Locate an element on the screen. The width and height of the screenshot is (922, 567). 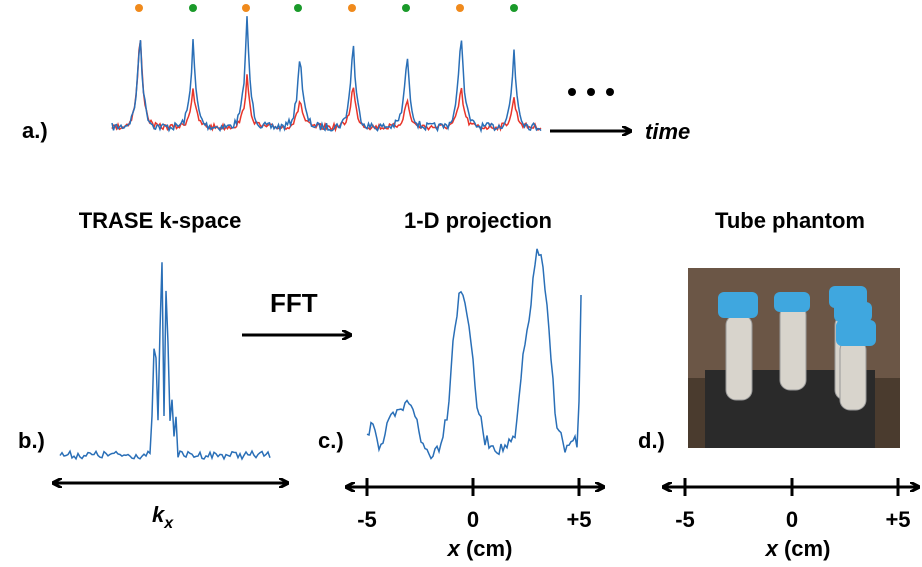
panel-title: TRASE k-space is located at coordinates (160, 220).